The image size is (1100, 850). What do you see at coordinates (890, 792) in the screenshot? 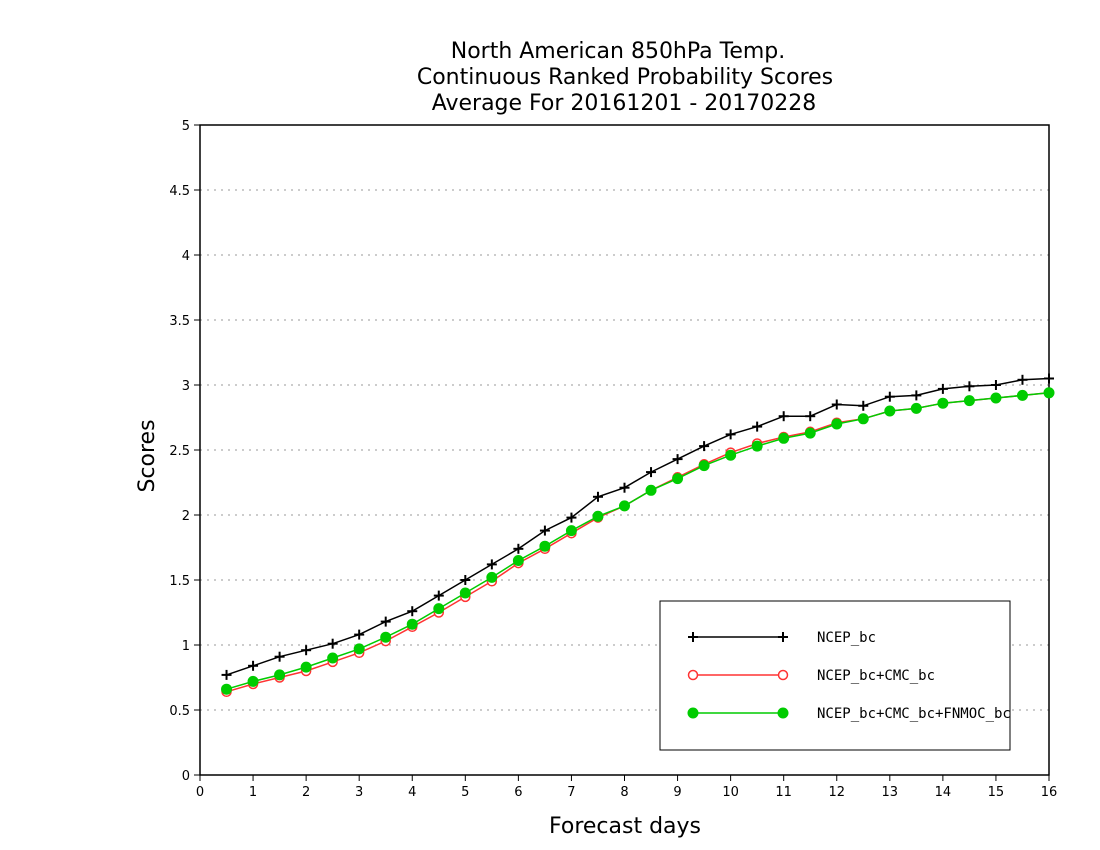
I see `x-tick-label: 13` at bounding box center [890, 792].